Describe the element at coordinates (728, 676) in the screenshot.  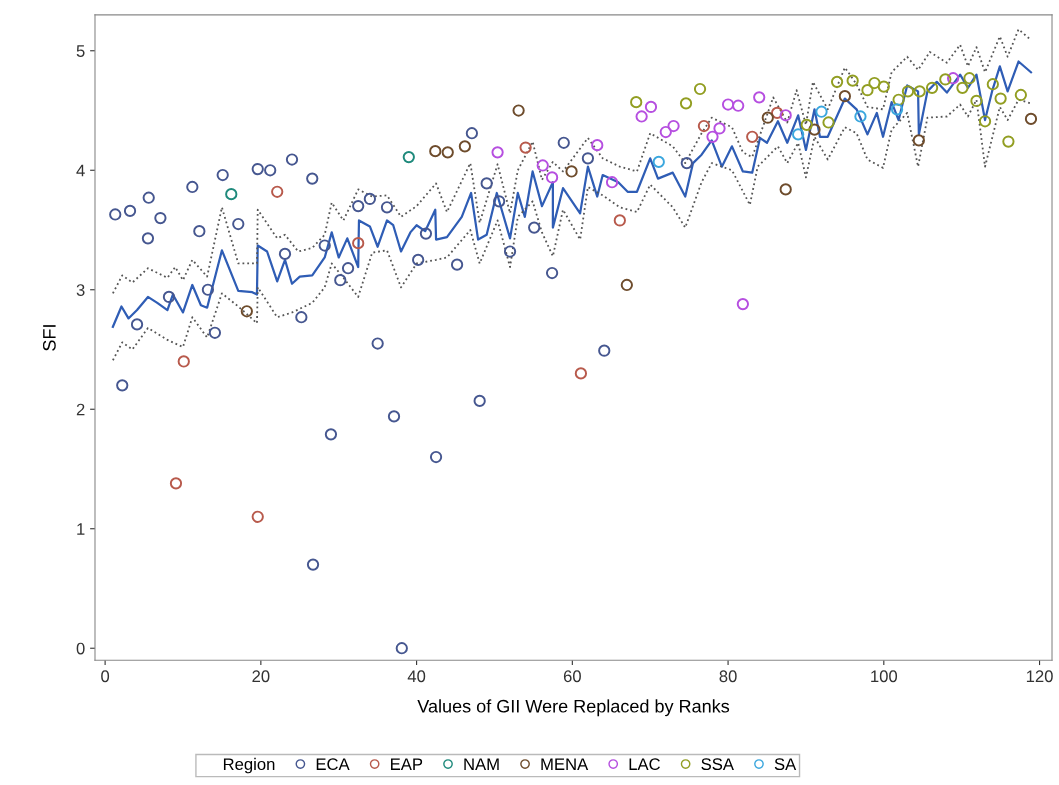
I see `x-tick-label: 80` at that location.